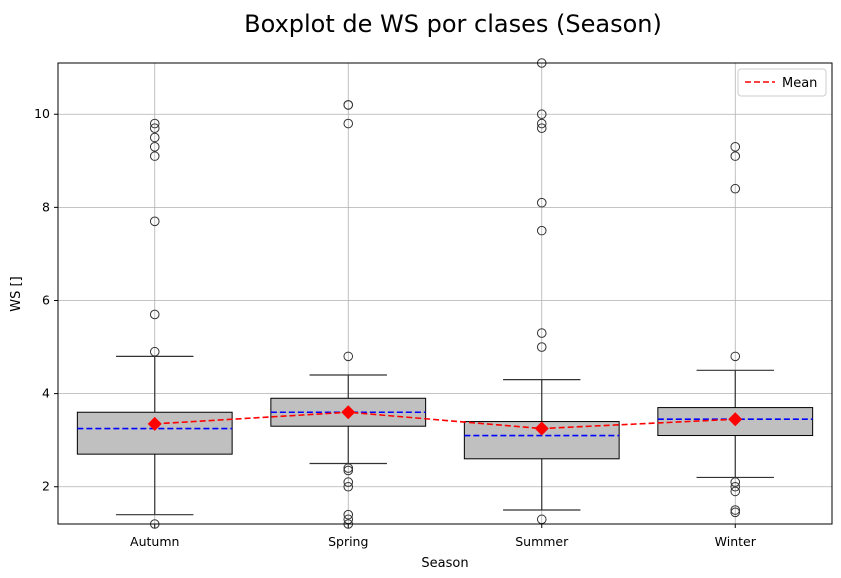  What do you see at coordinates (154, 541) in the screenshot?
I see `x-tick-label: Autumn` at bounding box center [154, 541].